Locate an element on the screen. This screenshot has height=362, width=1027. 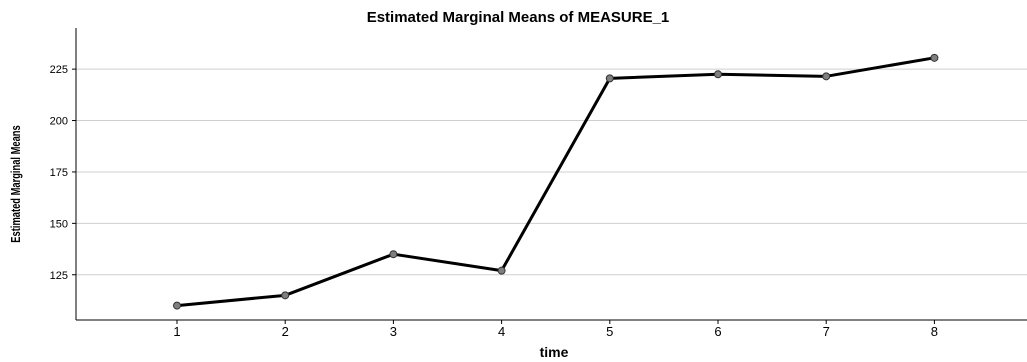
x-tick-label: 1 is located at coordinates (176, 331).